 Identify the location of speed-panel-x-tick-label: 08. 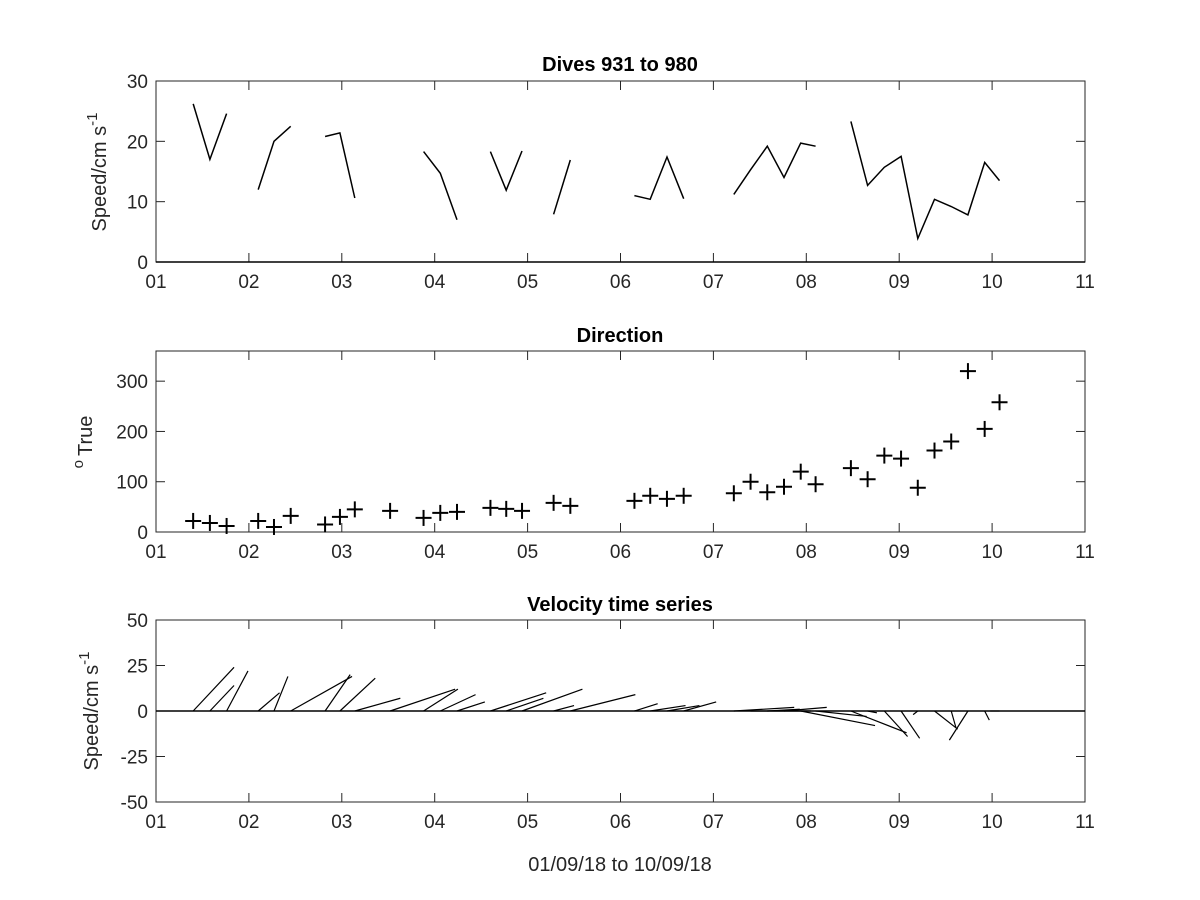
(806, 282).